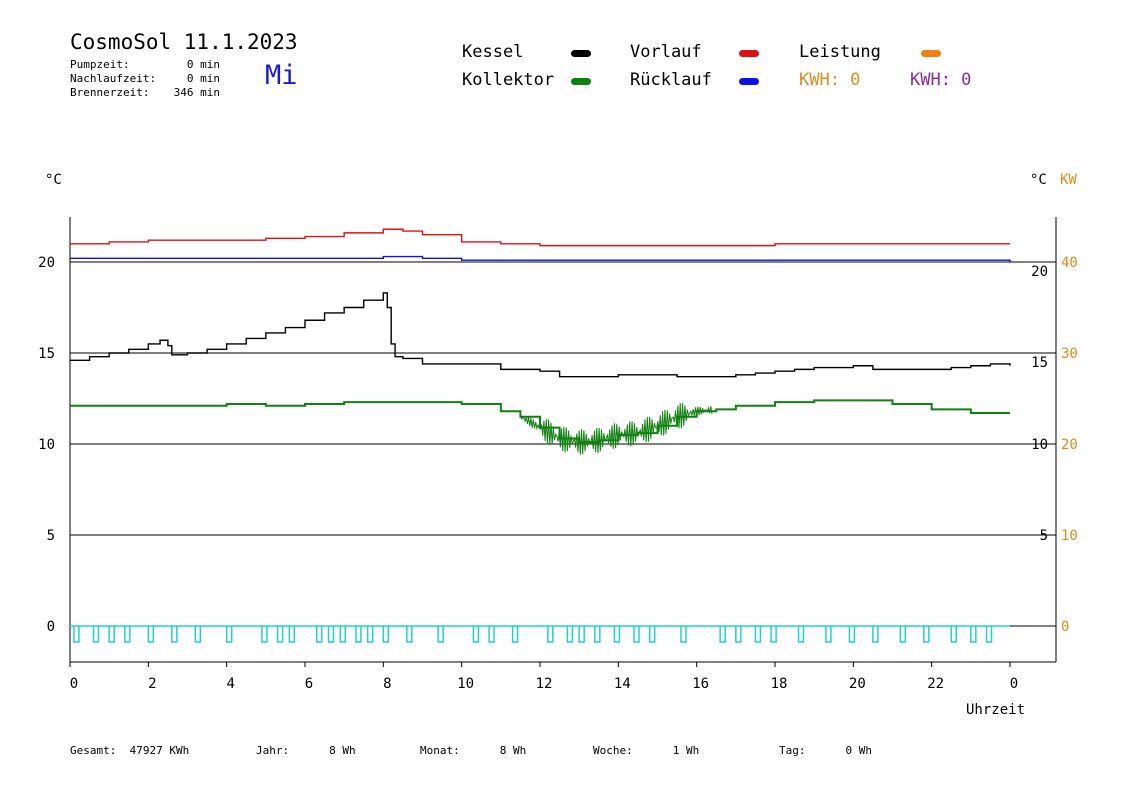 The height and width of the screenshot is (812, 1148). Describe the element at coordinates (1069, 536) in the screenshot. I see `y-tick-label-kw: 10` at that location.